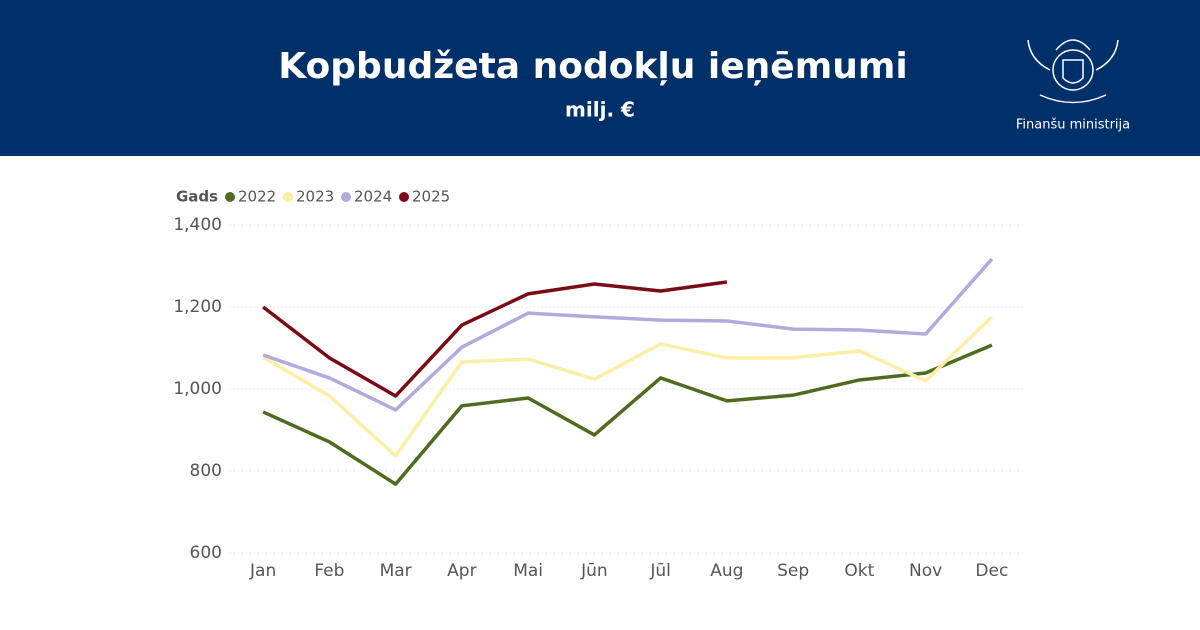  I want to click on x-tick-label: Sep, so click(793, 571).